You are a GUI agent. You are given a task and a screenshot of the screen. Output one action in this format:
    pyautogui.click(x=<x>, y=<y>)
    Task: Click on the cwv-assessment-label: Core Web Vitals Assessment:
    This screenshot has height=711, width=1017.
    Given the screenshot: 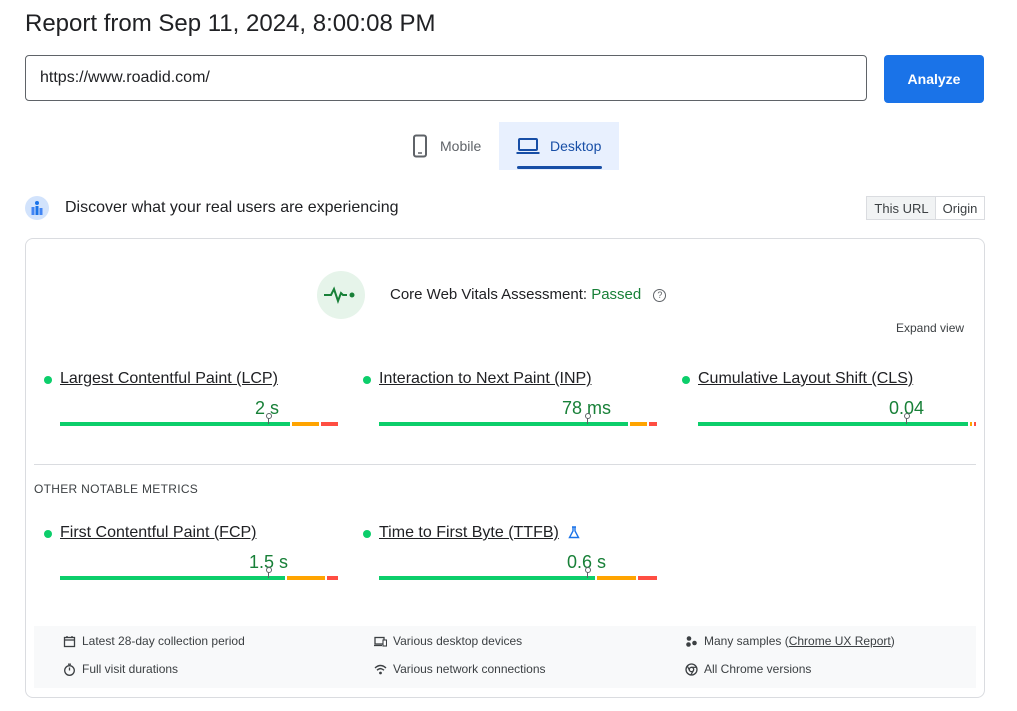 What is the action you would take?
    pyautogui.click(x=489, y=294)
    